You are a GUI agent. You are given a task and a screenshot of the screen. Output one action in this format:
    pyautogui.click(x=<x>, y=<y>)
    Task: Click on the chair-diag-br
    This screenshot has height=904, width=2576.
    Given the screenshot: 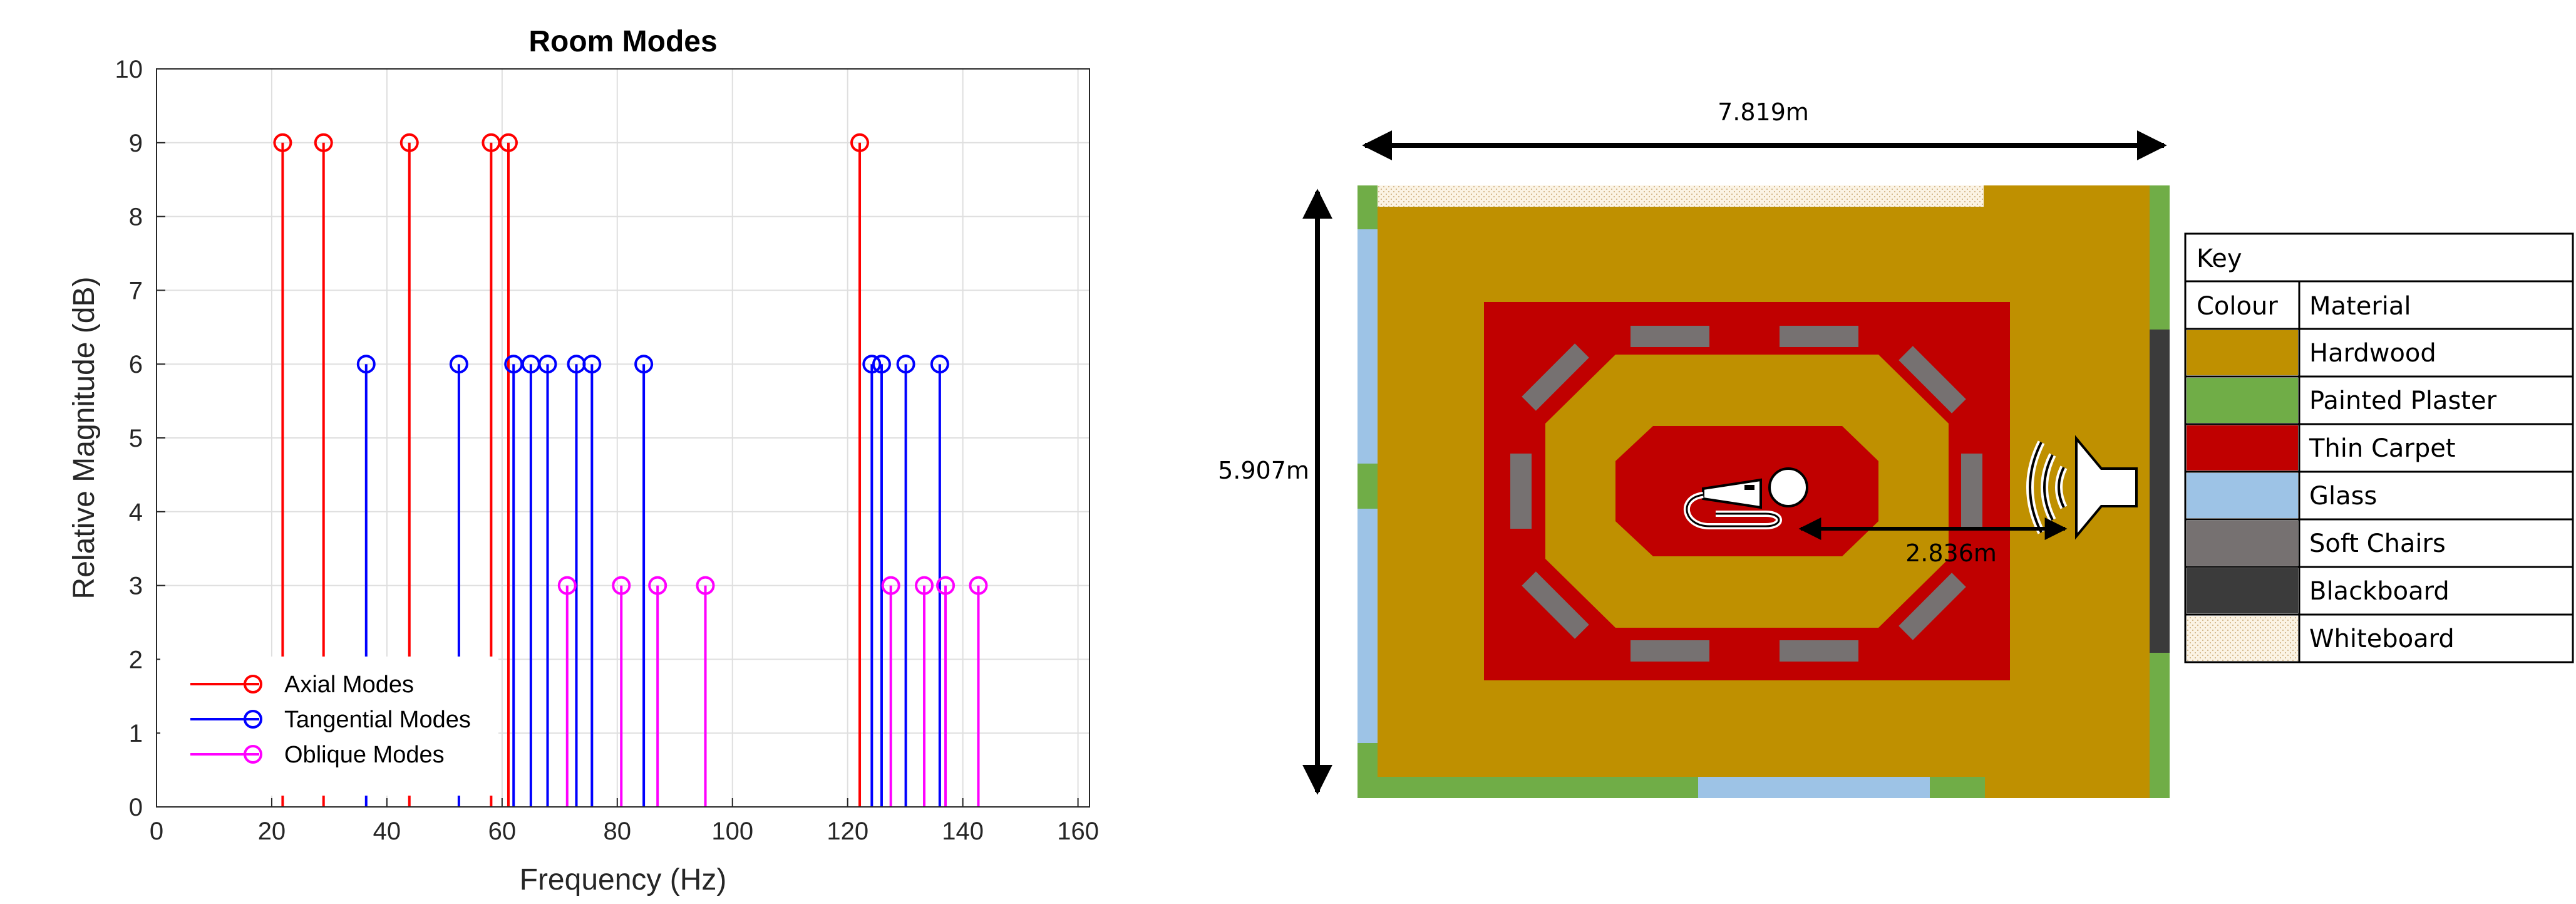 What is the action you would take?
    pyautogui.click(x=1932, y=606)
    